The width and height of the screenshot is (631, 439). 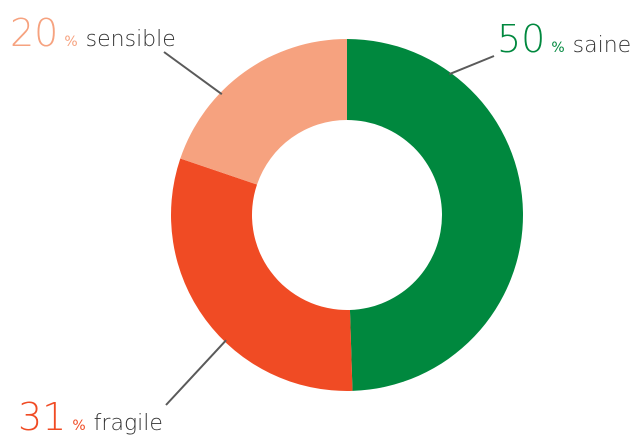 I want to click on slice-label-saine: 50% saine, so click(x=564, y=39).